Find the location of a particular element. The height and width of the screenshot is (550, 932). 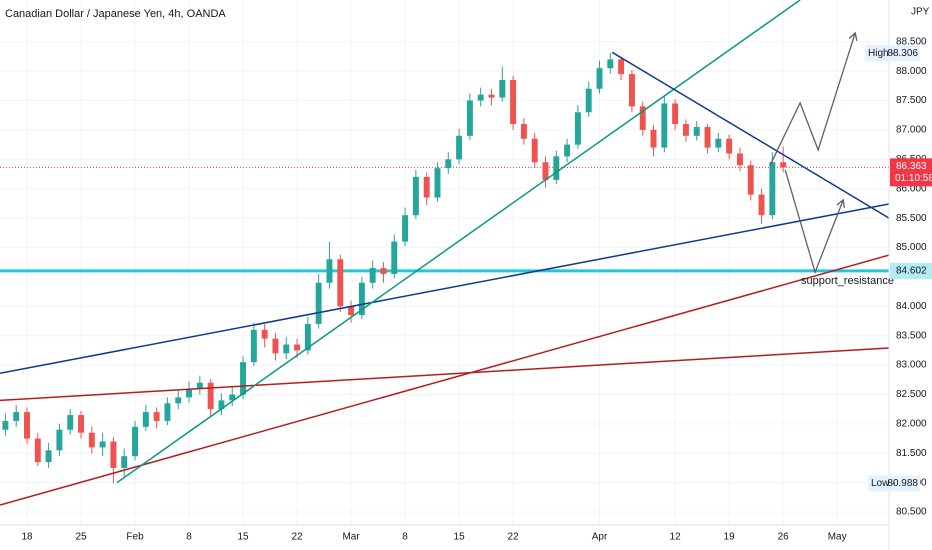

x-tick-label: 18 is located at coordinates (27, 537).